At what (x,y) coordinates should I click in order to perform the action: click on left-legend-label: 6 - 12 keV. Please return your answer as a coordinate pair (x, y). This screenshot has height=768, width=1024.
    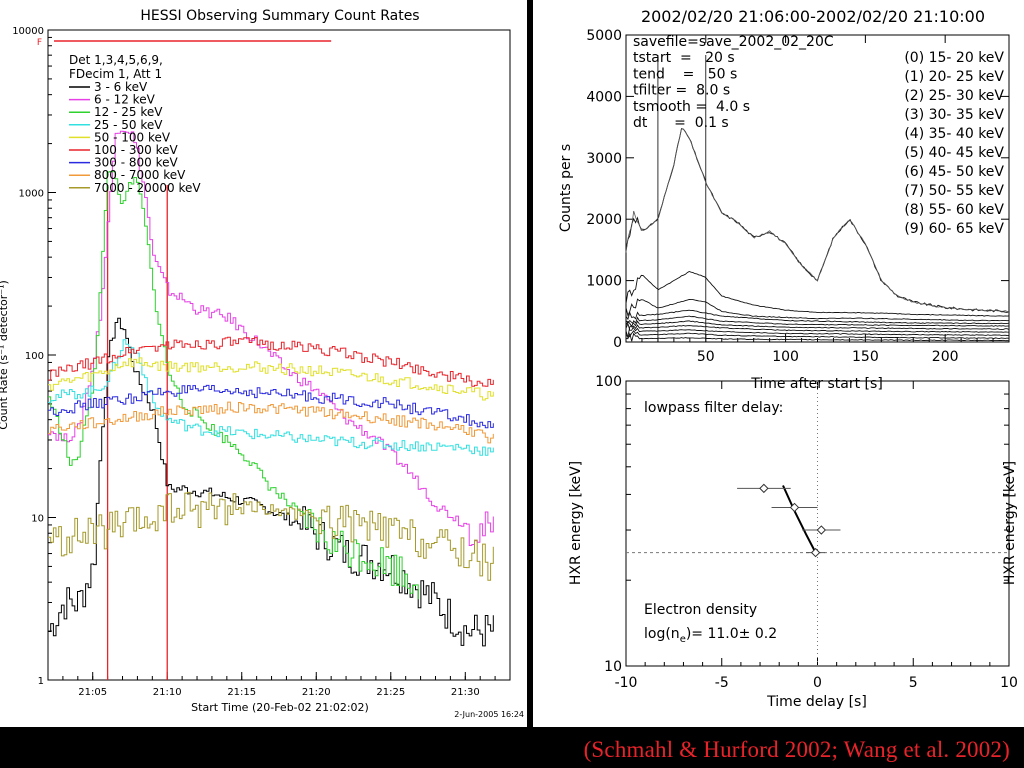
    Looking at the image, I should click on (125, 100).